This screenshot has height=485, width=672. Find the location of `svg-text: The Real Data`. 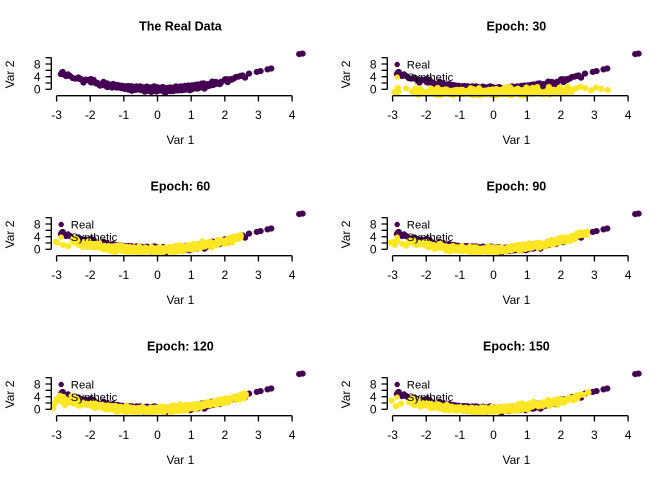

svg-text: The Real Data is located at coordinates (181, 27).